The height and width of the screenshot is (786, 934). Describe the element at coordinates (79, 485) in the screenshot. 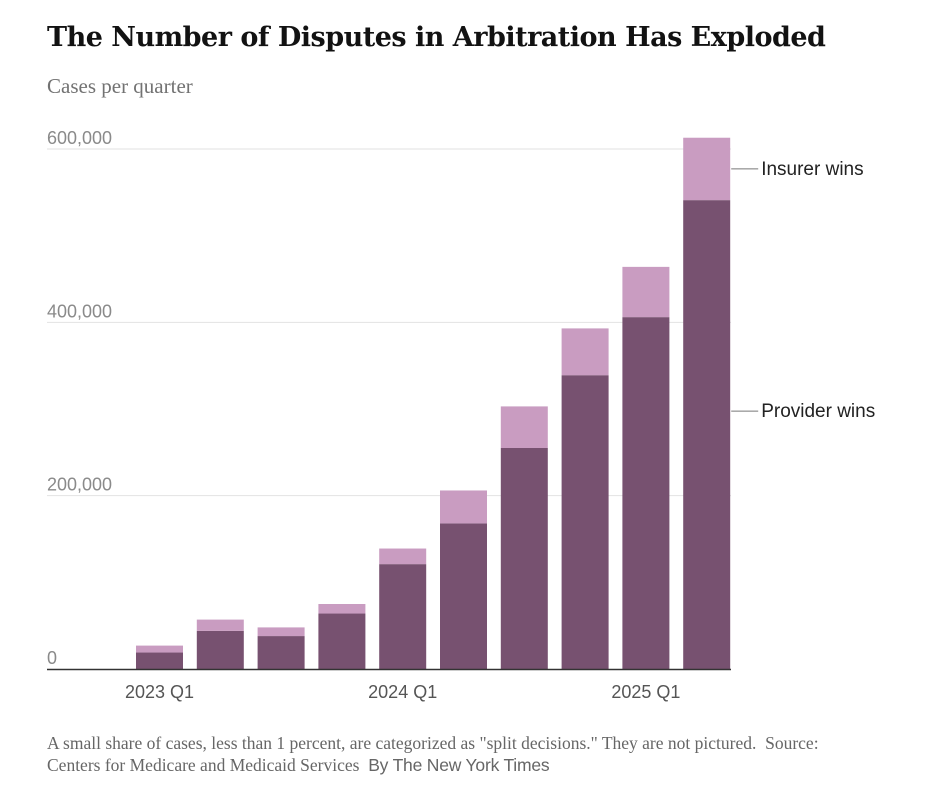

I see `y-tick-label: 200,000` at that location.